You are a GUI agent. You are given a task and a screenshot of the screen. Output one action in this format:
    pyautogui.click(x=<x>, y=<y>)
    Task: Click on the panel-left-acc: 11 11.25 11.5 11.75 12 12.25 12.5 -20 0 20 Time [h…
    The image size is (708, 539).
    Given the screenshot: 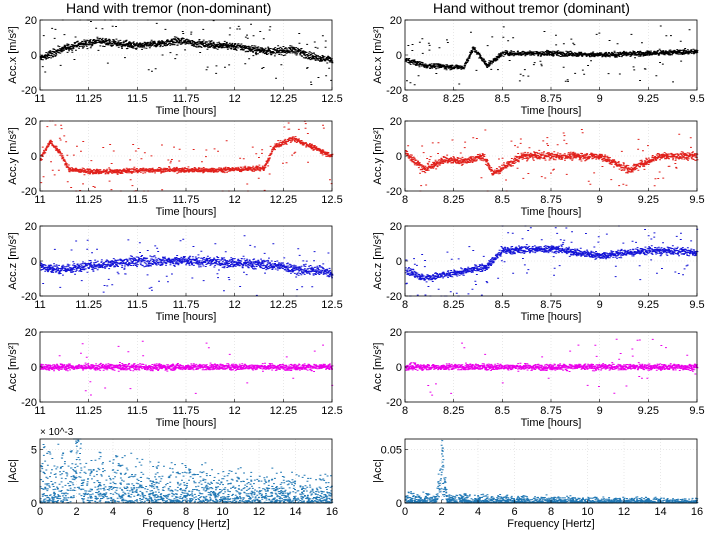 What is the action you would take?
    pyautogui.click(x=175, y=378)
    